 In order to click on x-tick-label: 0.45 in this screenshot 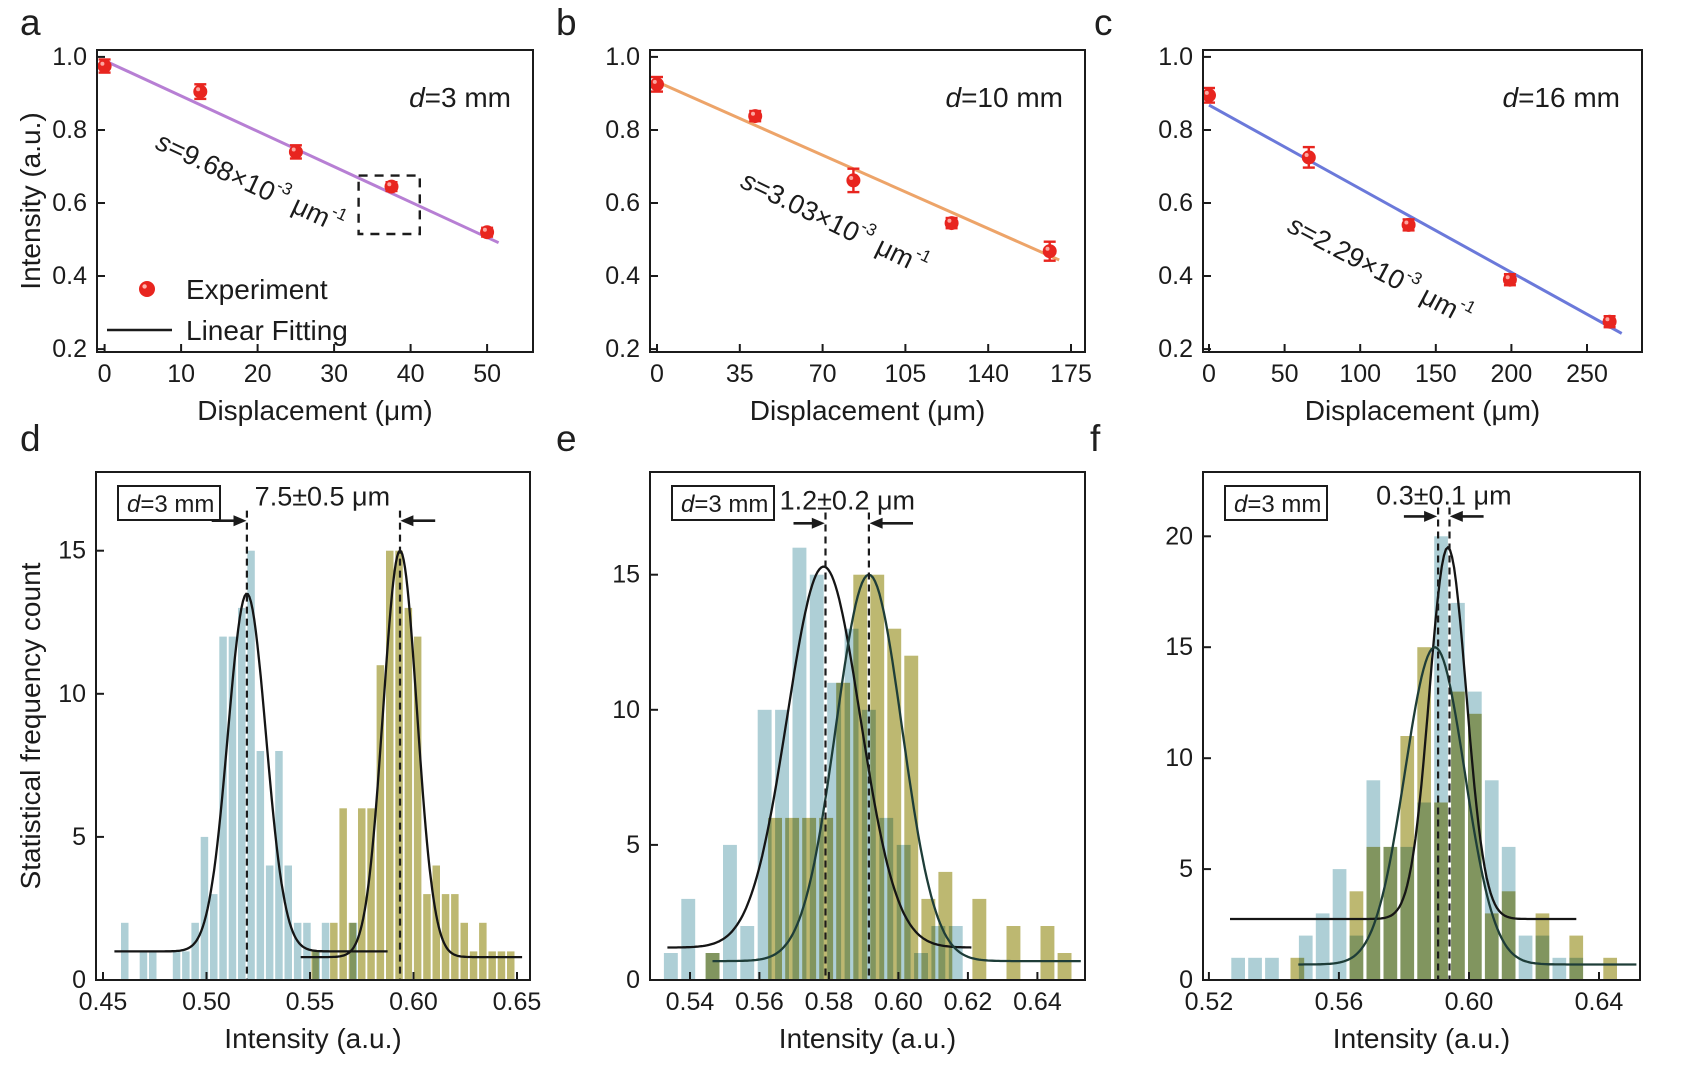, I will do `click(103, 1002)`.